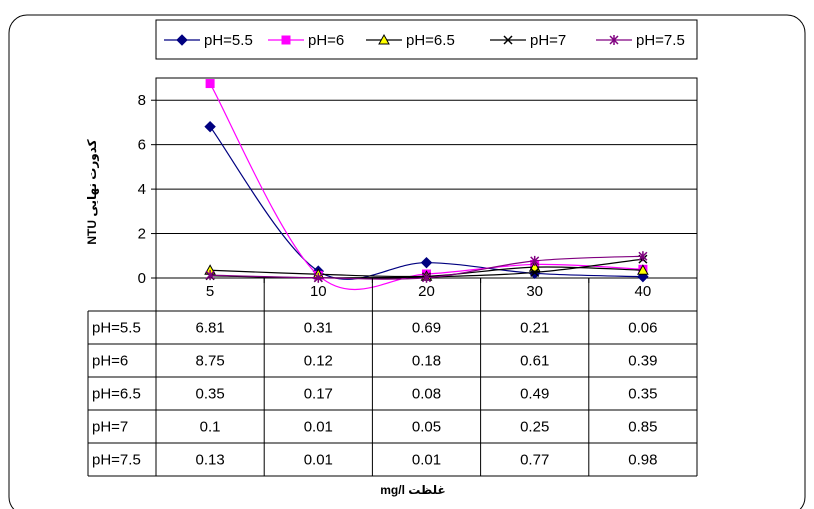  I want to click on legend: pH=5.5 pH=6 pH=6.5 pH=7 pH=7.5, so click(426, 39).